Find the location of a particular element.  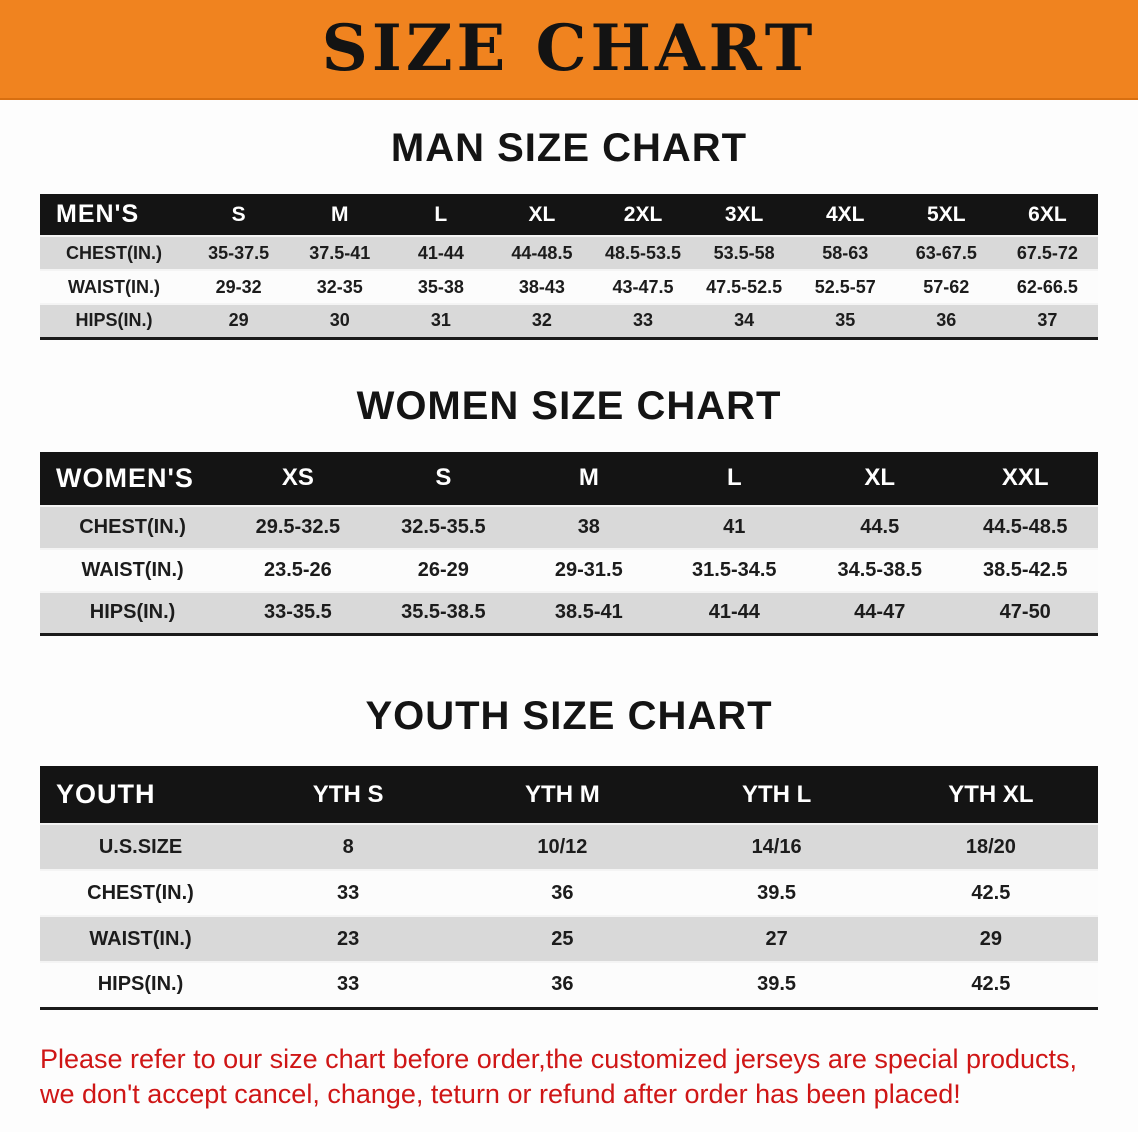

measurement-value: 35 is located at coordinates (845, 320).